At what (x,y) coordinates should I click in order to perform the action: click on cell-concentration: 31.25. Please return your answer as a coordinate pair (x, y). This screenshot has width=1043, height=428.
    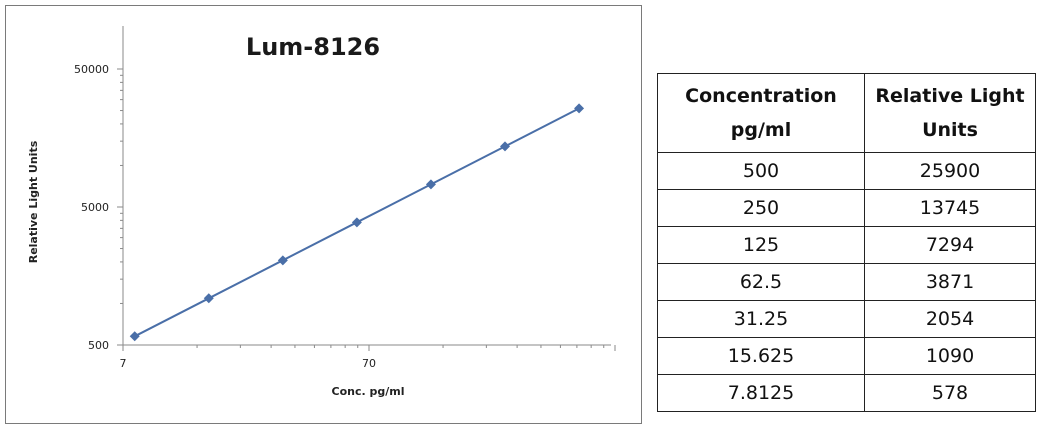
    Looking at the image, I should click on (761, 319).